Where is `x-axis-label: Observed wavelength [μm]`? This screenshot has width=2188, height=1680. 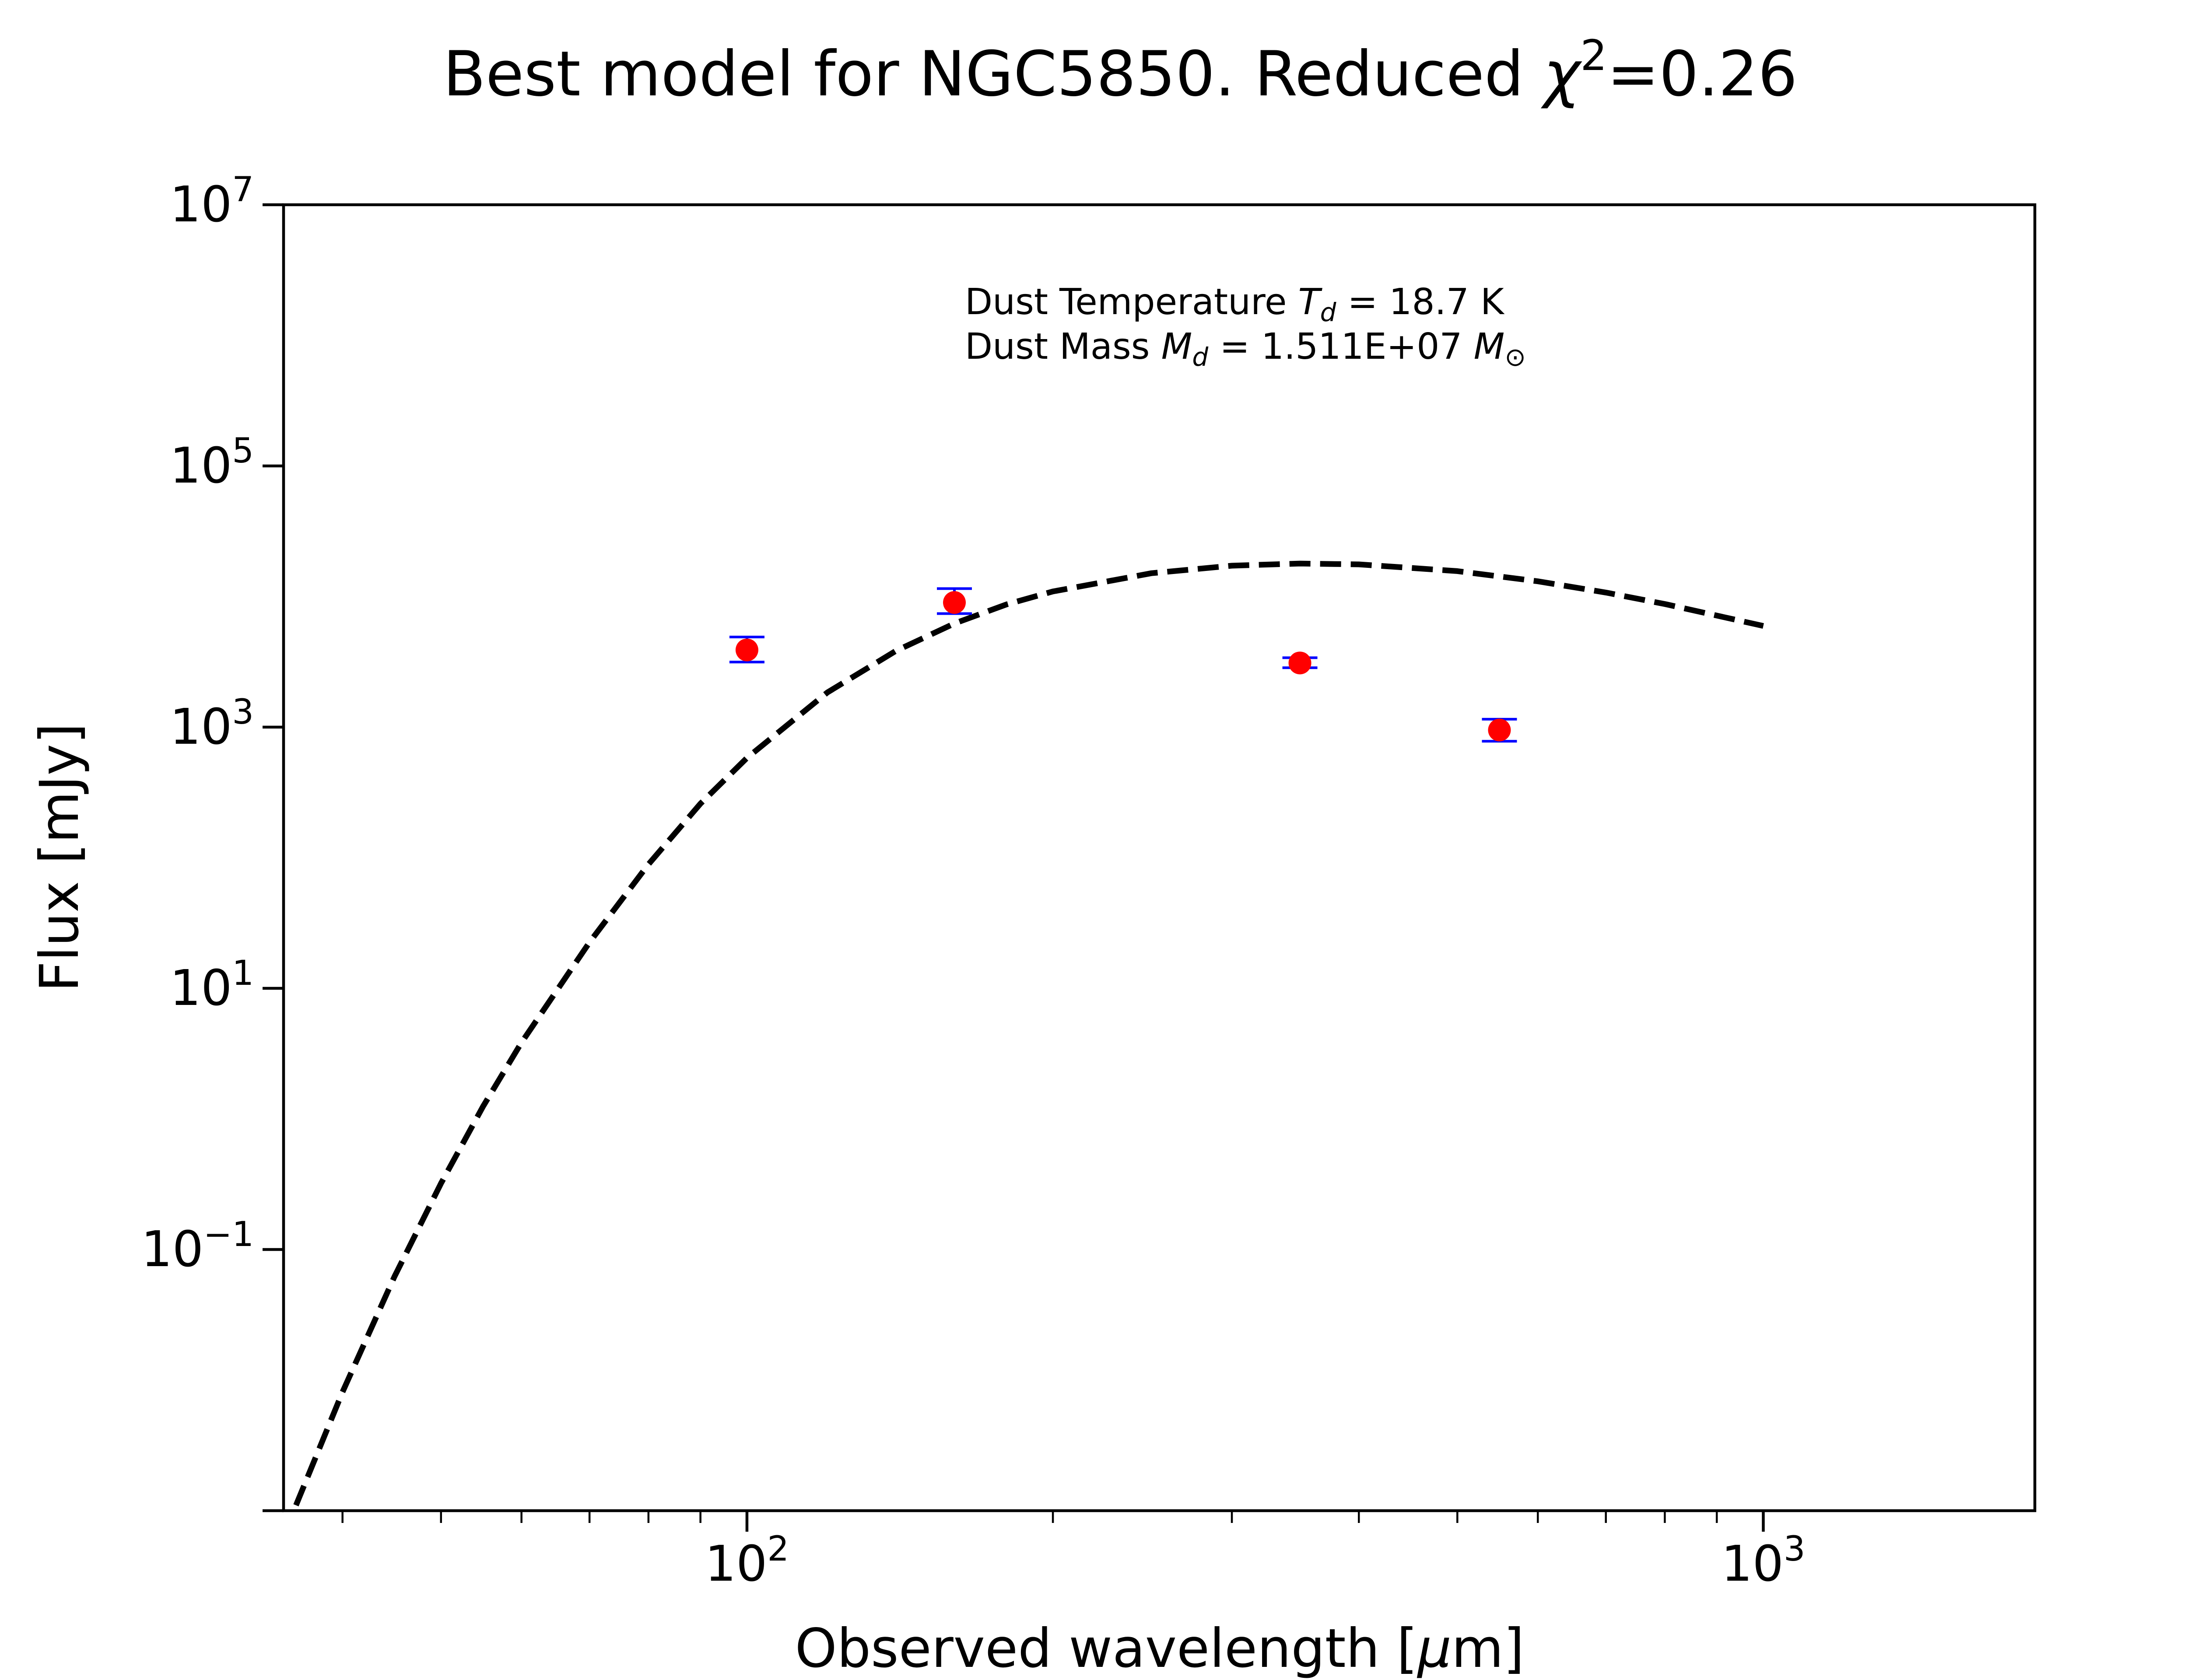 x-axis-label: Observed wavelength [μm] is located at coordinates (1160, 1648).